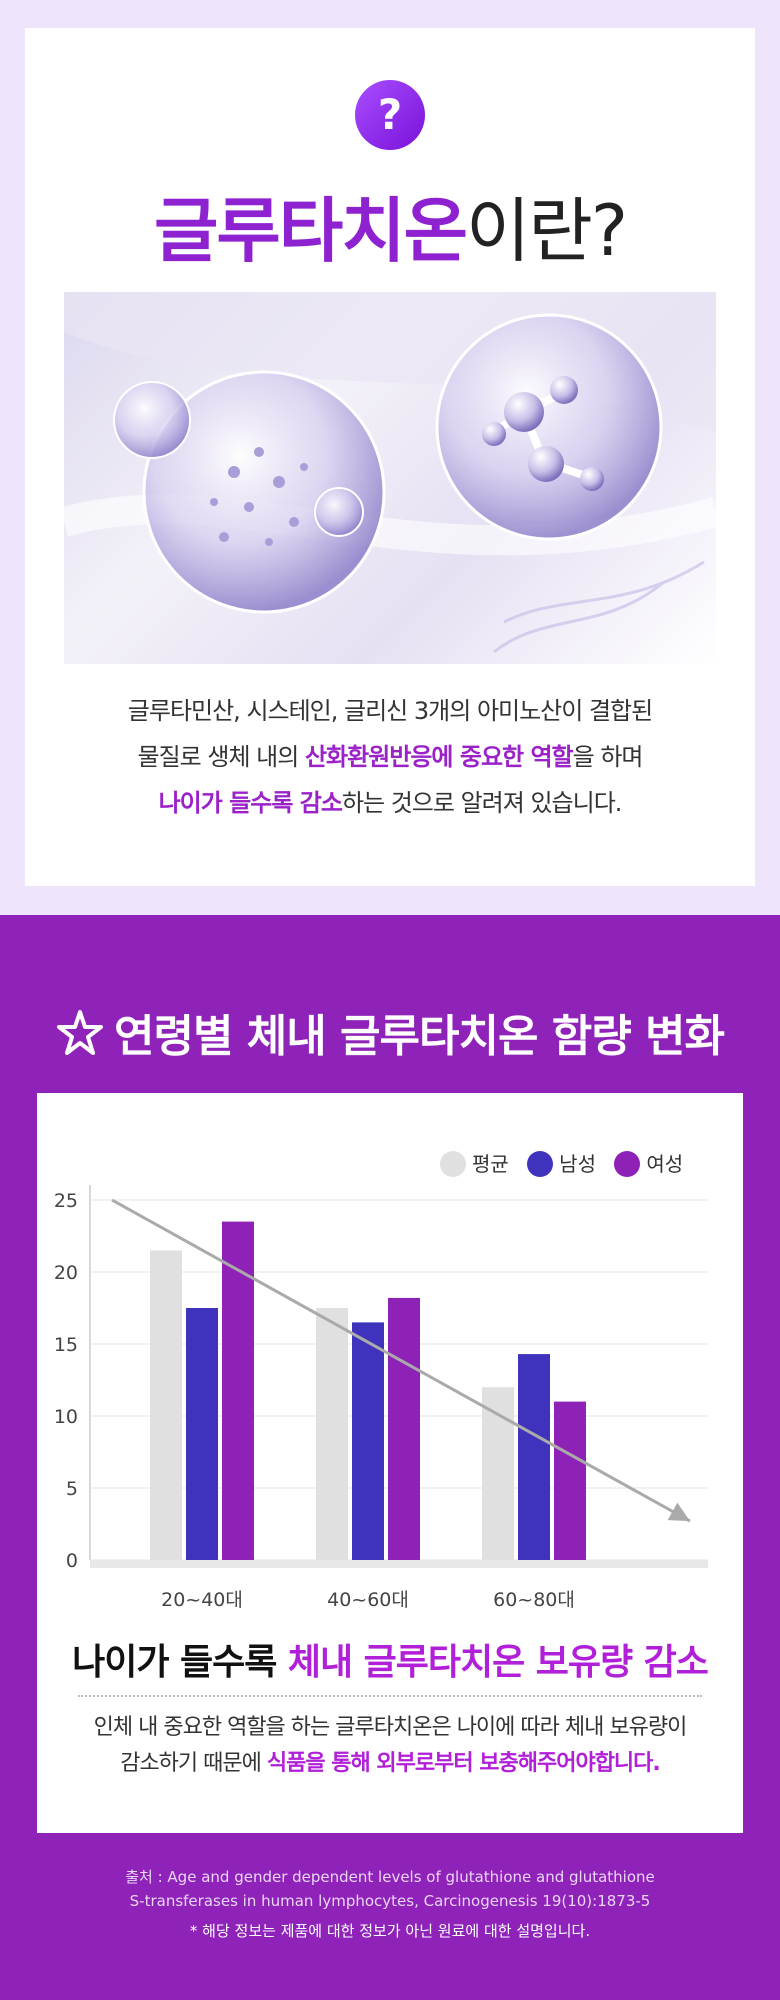 The image size is (780, 2000). Describe the element at coordinates (311, 231) in the screenshot. I see `title-accent: 글루타치온` at that location.